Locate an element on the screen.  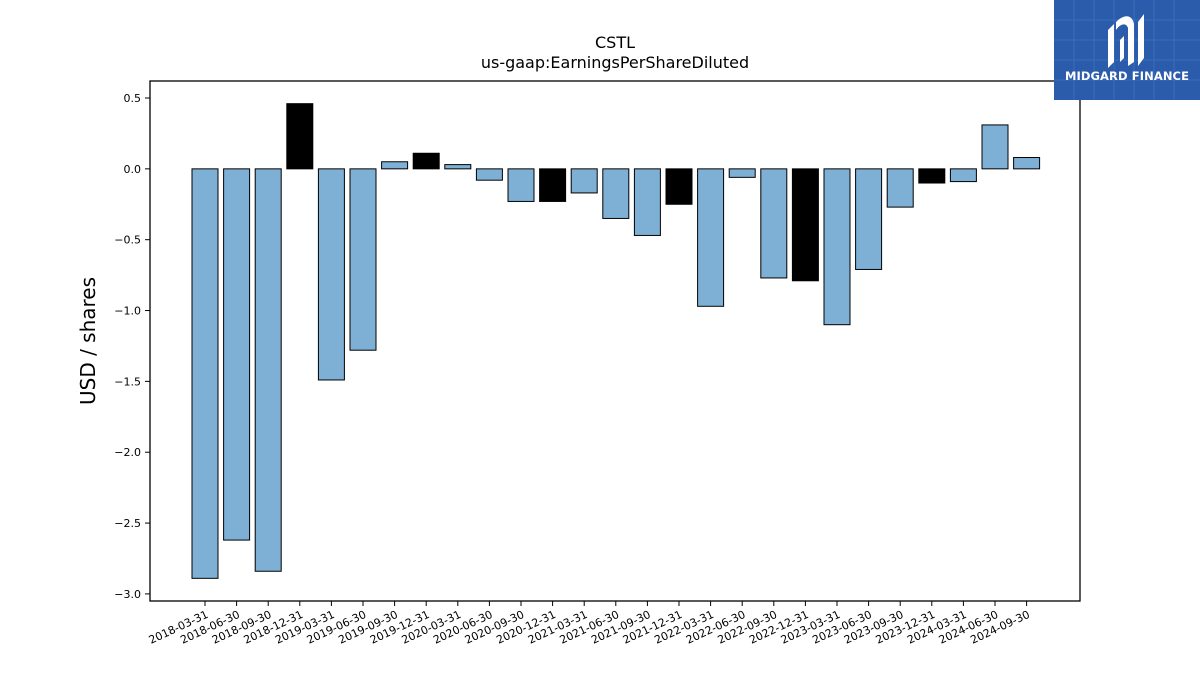
midgard-logo-mark-icon is located at coordinates (1126, 41).